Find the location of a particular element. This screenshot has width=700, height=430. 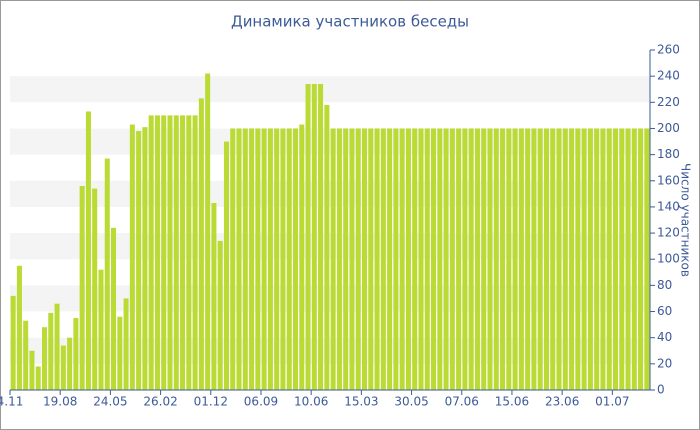

x-tick-label: 15.03 is located at coordinates (361, 402).